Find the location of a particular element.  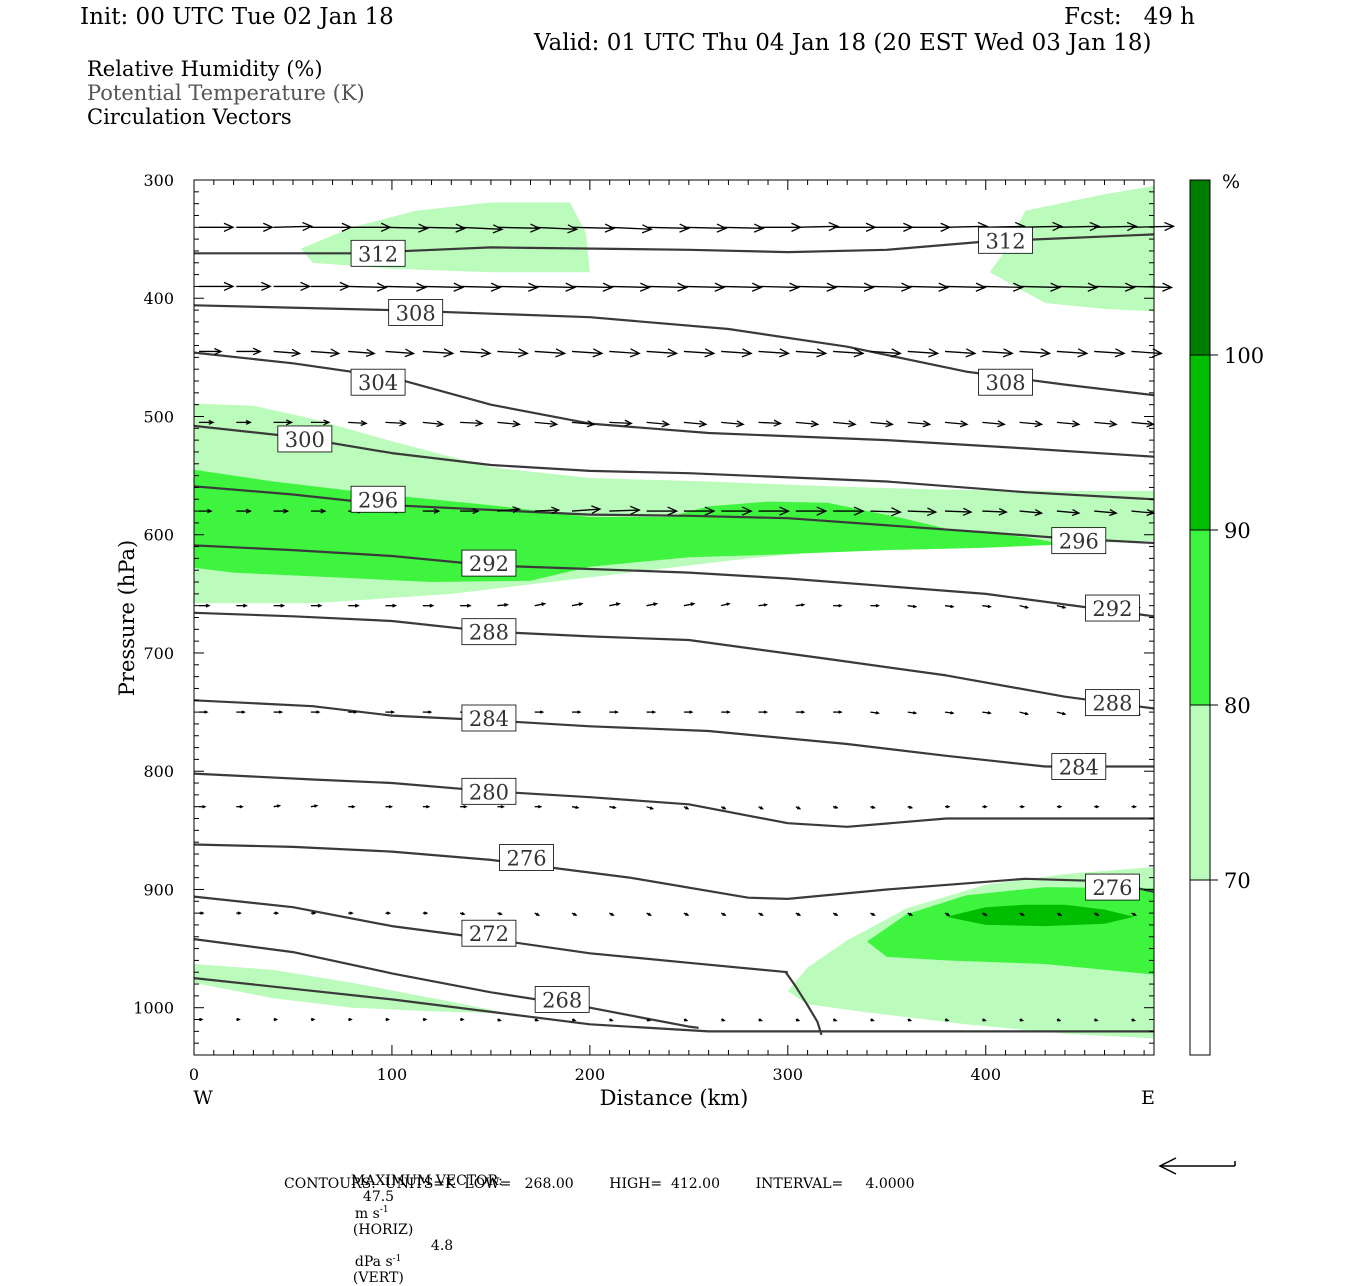

field-label-vectors: Circulation Vectors is located at coordinates (189, 117).